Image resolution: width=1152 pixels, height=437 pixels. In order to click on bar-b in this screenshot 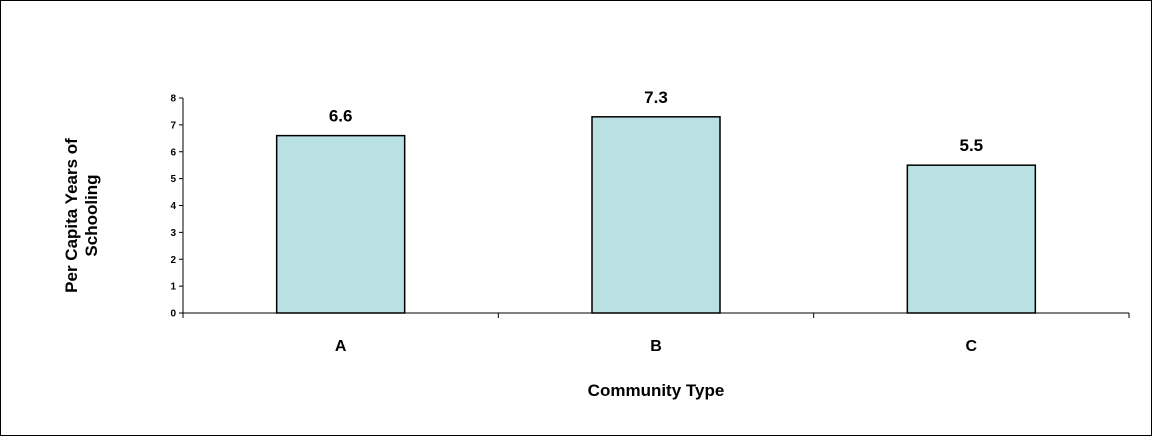, I will do `click(656, 215)`.